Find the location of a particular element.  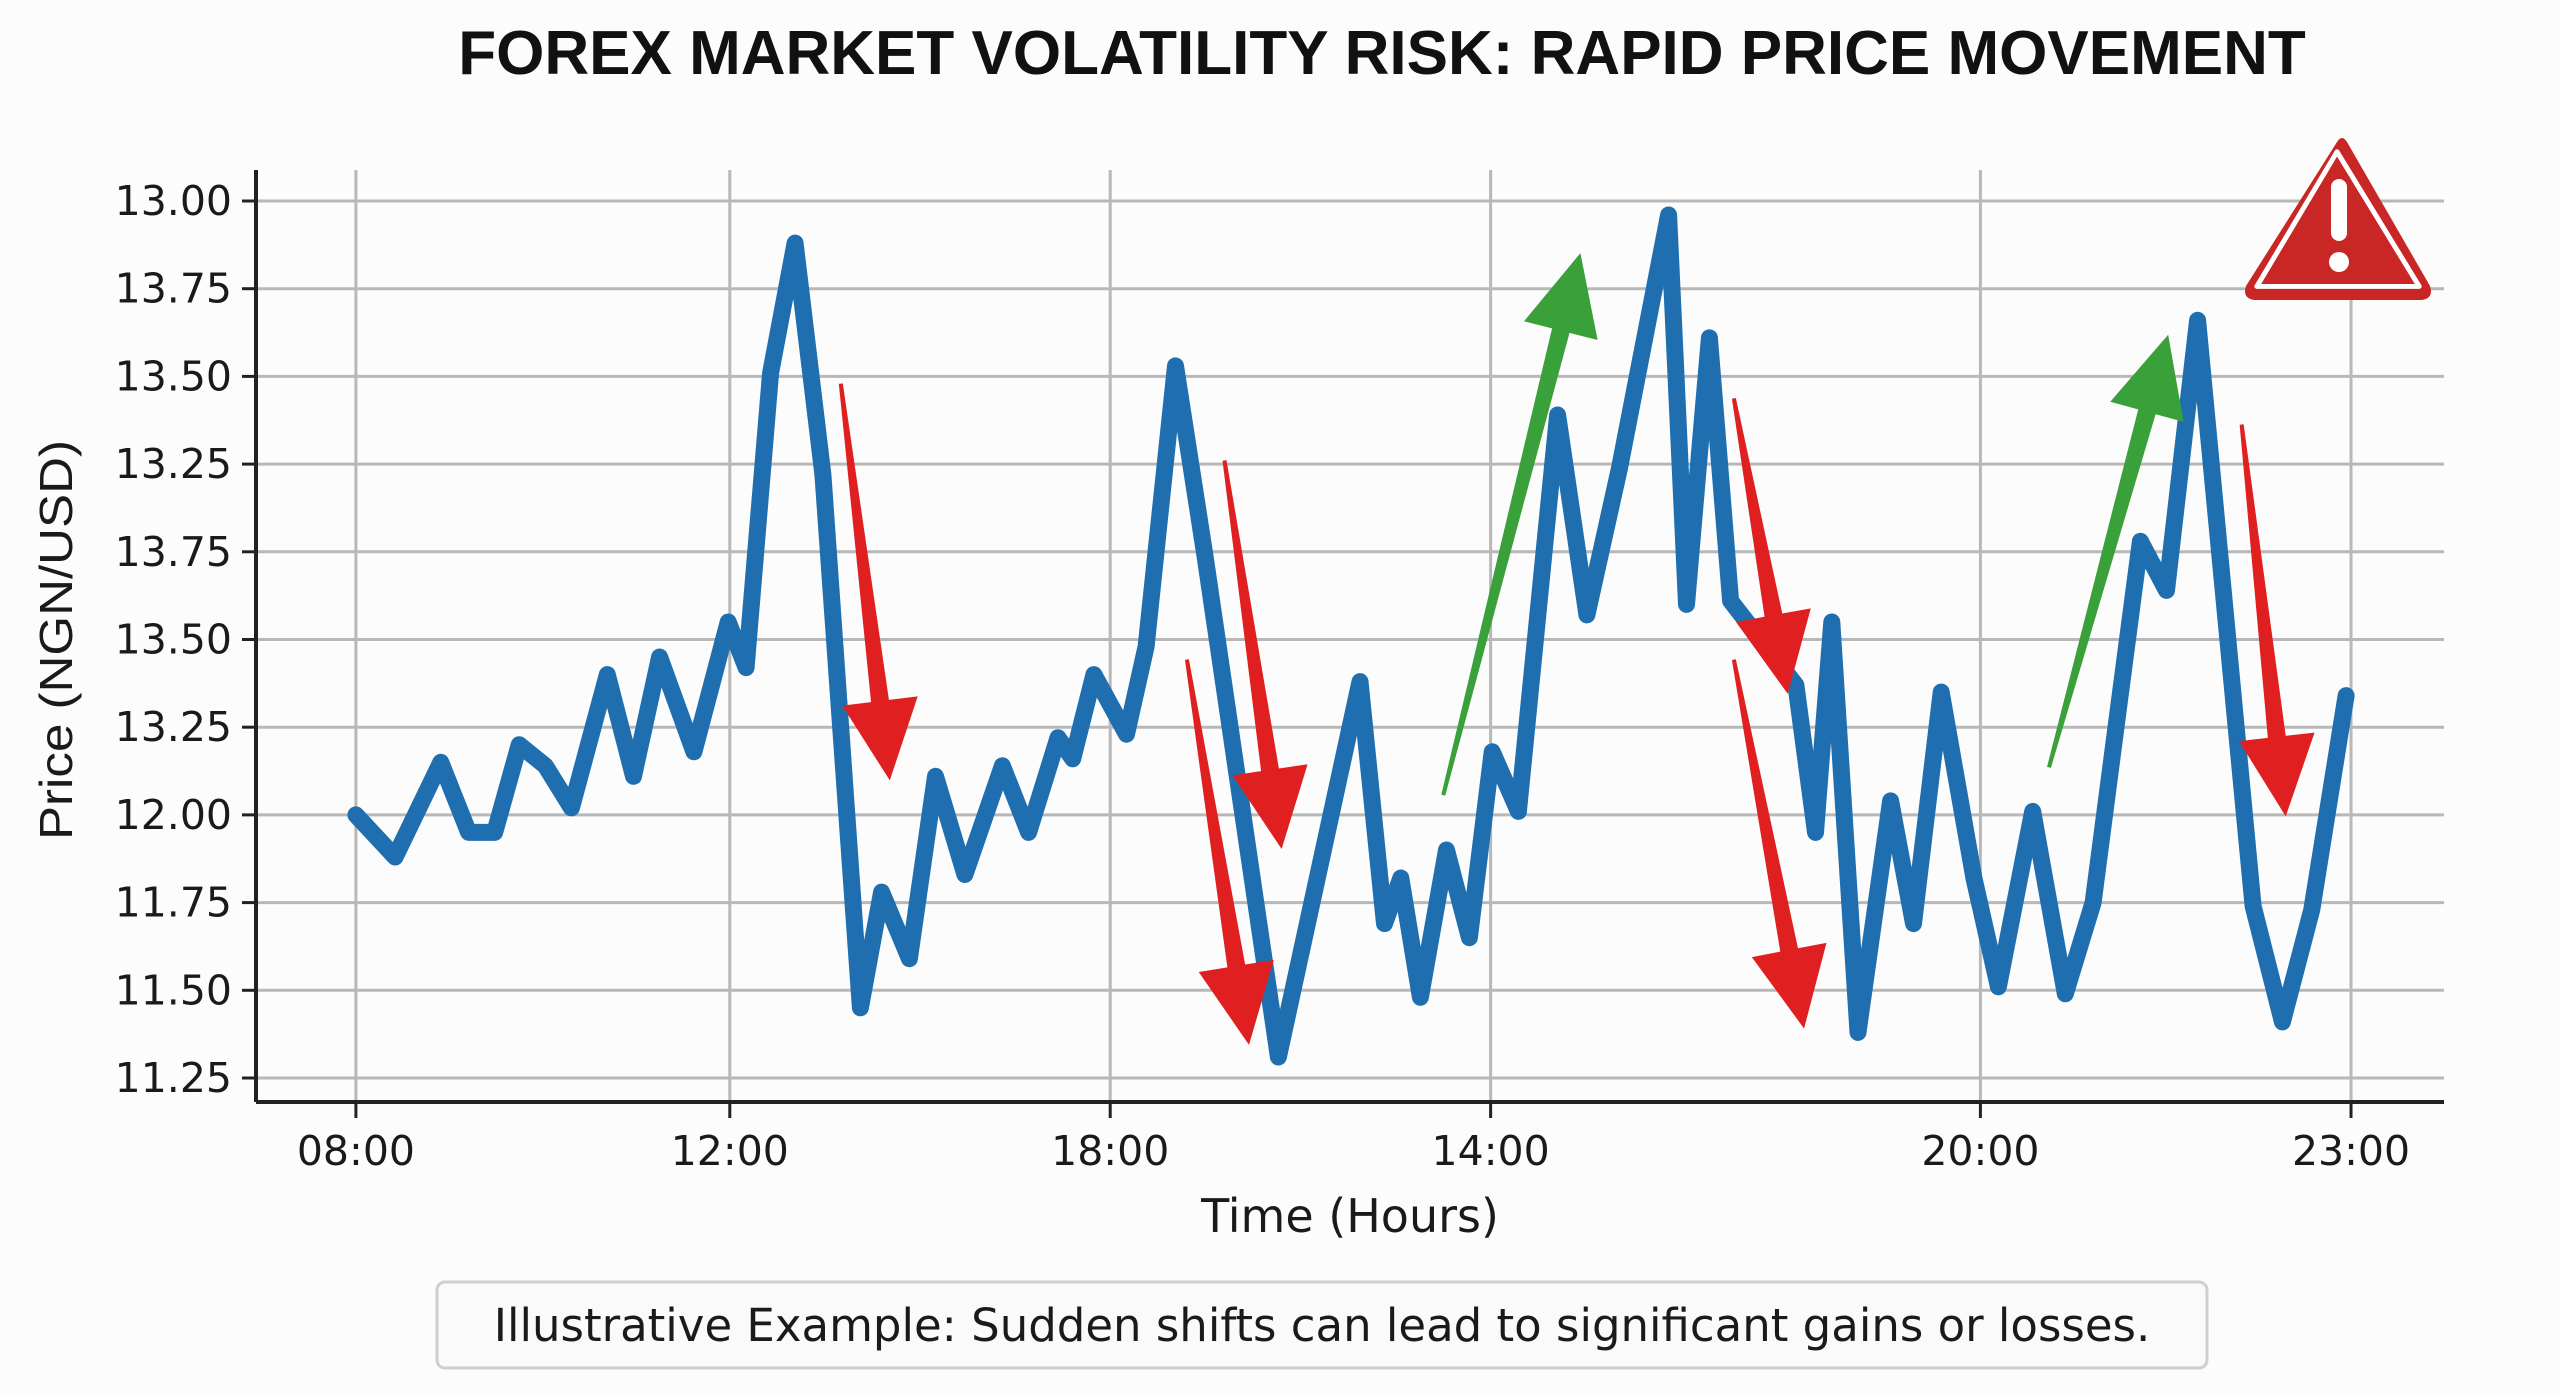

x-tick-label: 12:00 is located at coordinates (730, 1151).